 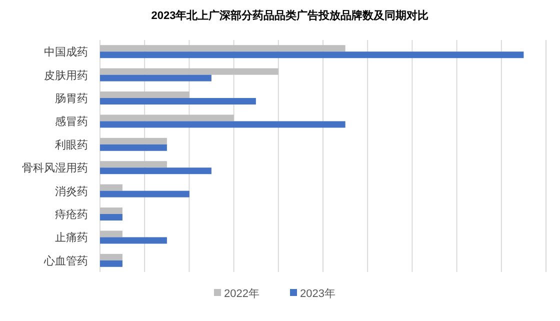 What do you see at coordinates (318, 294) in the screenshot?
I see `legend-label: 2023年` at bounding box center [318, 294].